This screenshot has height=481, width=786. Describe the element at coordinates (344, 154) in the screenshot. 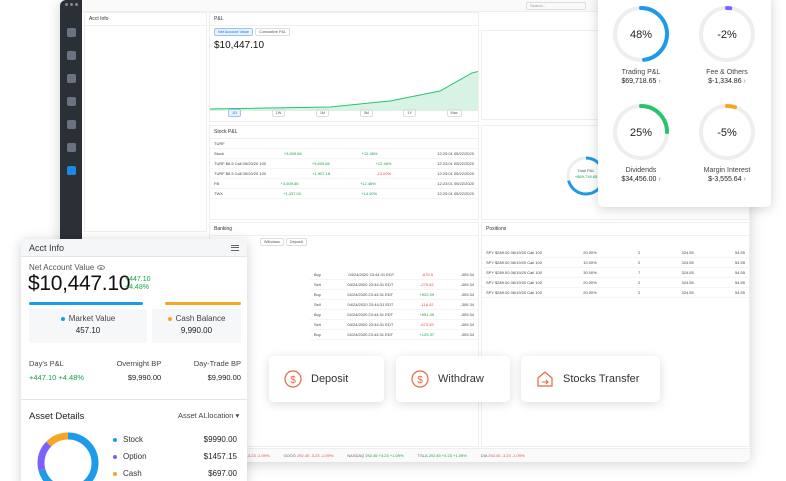

I see `stock-pl-row: Stock +3,609.66 +12.48% 12:23:01 05/22/2020` at that location.